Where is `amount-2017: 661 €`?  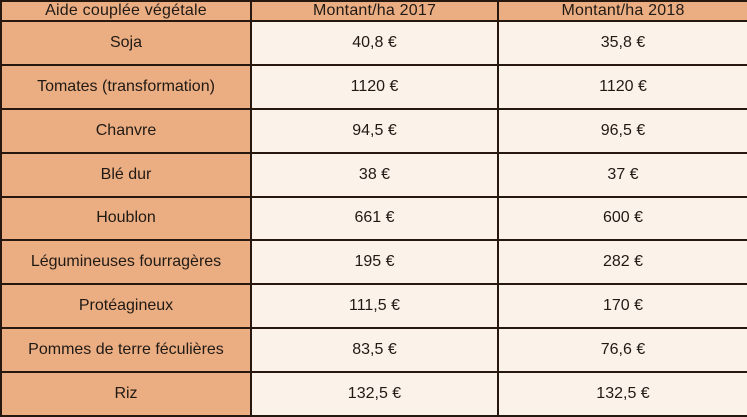 amount-2017: 661 € is located at coordinates (374, 218).